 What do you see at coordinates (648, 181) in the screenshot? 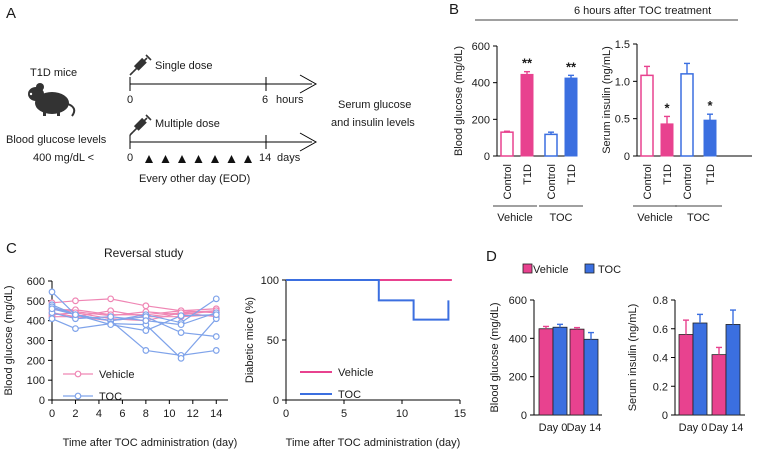
I see `x-category-label: Control` at bounding box center [648, 181].